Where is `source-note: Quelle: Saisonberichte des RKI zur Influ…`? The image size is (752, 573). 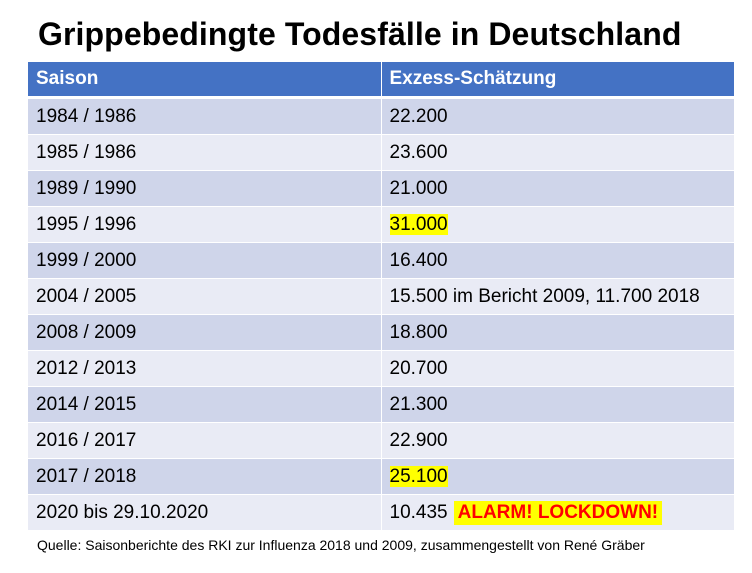 source-note: Quelle: Saisonberichte des RKI zur Influ… is located at coordinates (341, 545).